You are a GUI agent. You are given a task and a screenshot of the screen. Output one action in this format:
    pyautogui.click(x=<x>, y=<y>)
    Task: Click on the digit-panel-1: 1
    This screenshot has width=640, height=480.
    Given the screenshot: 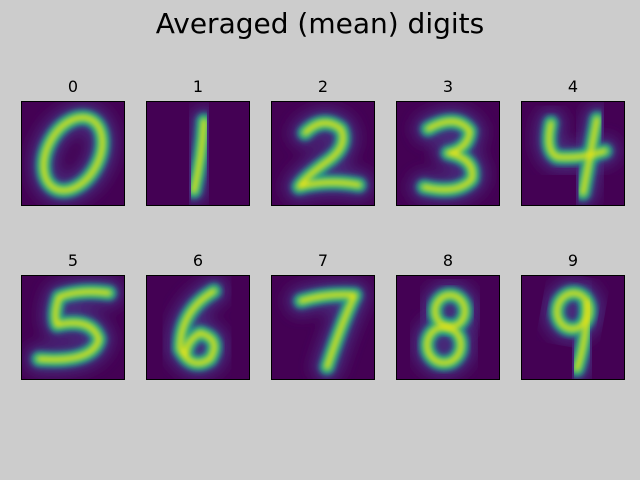 What is the action you would take?
    pyautogui.click(x=198, y=141)
    